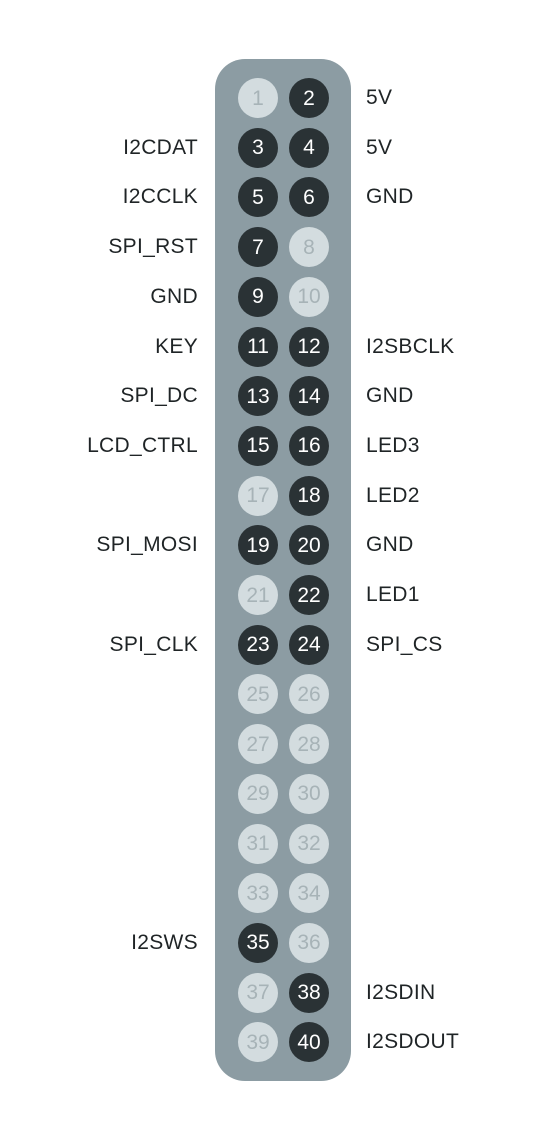 Image resolution: width=550 pixels, height=1140 pixels. I want to click on pin-39: 39, so click(258, 1042).